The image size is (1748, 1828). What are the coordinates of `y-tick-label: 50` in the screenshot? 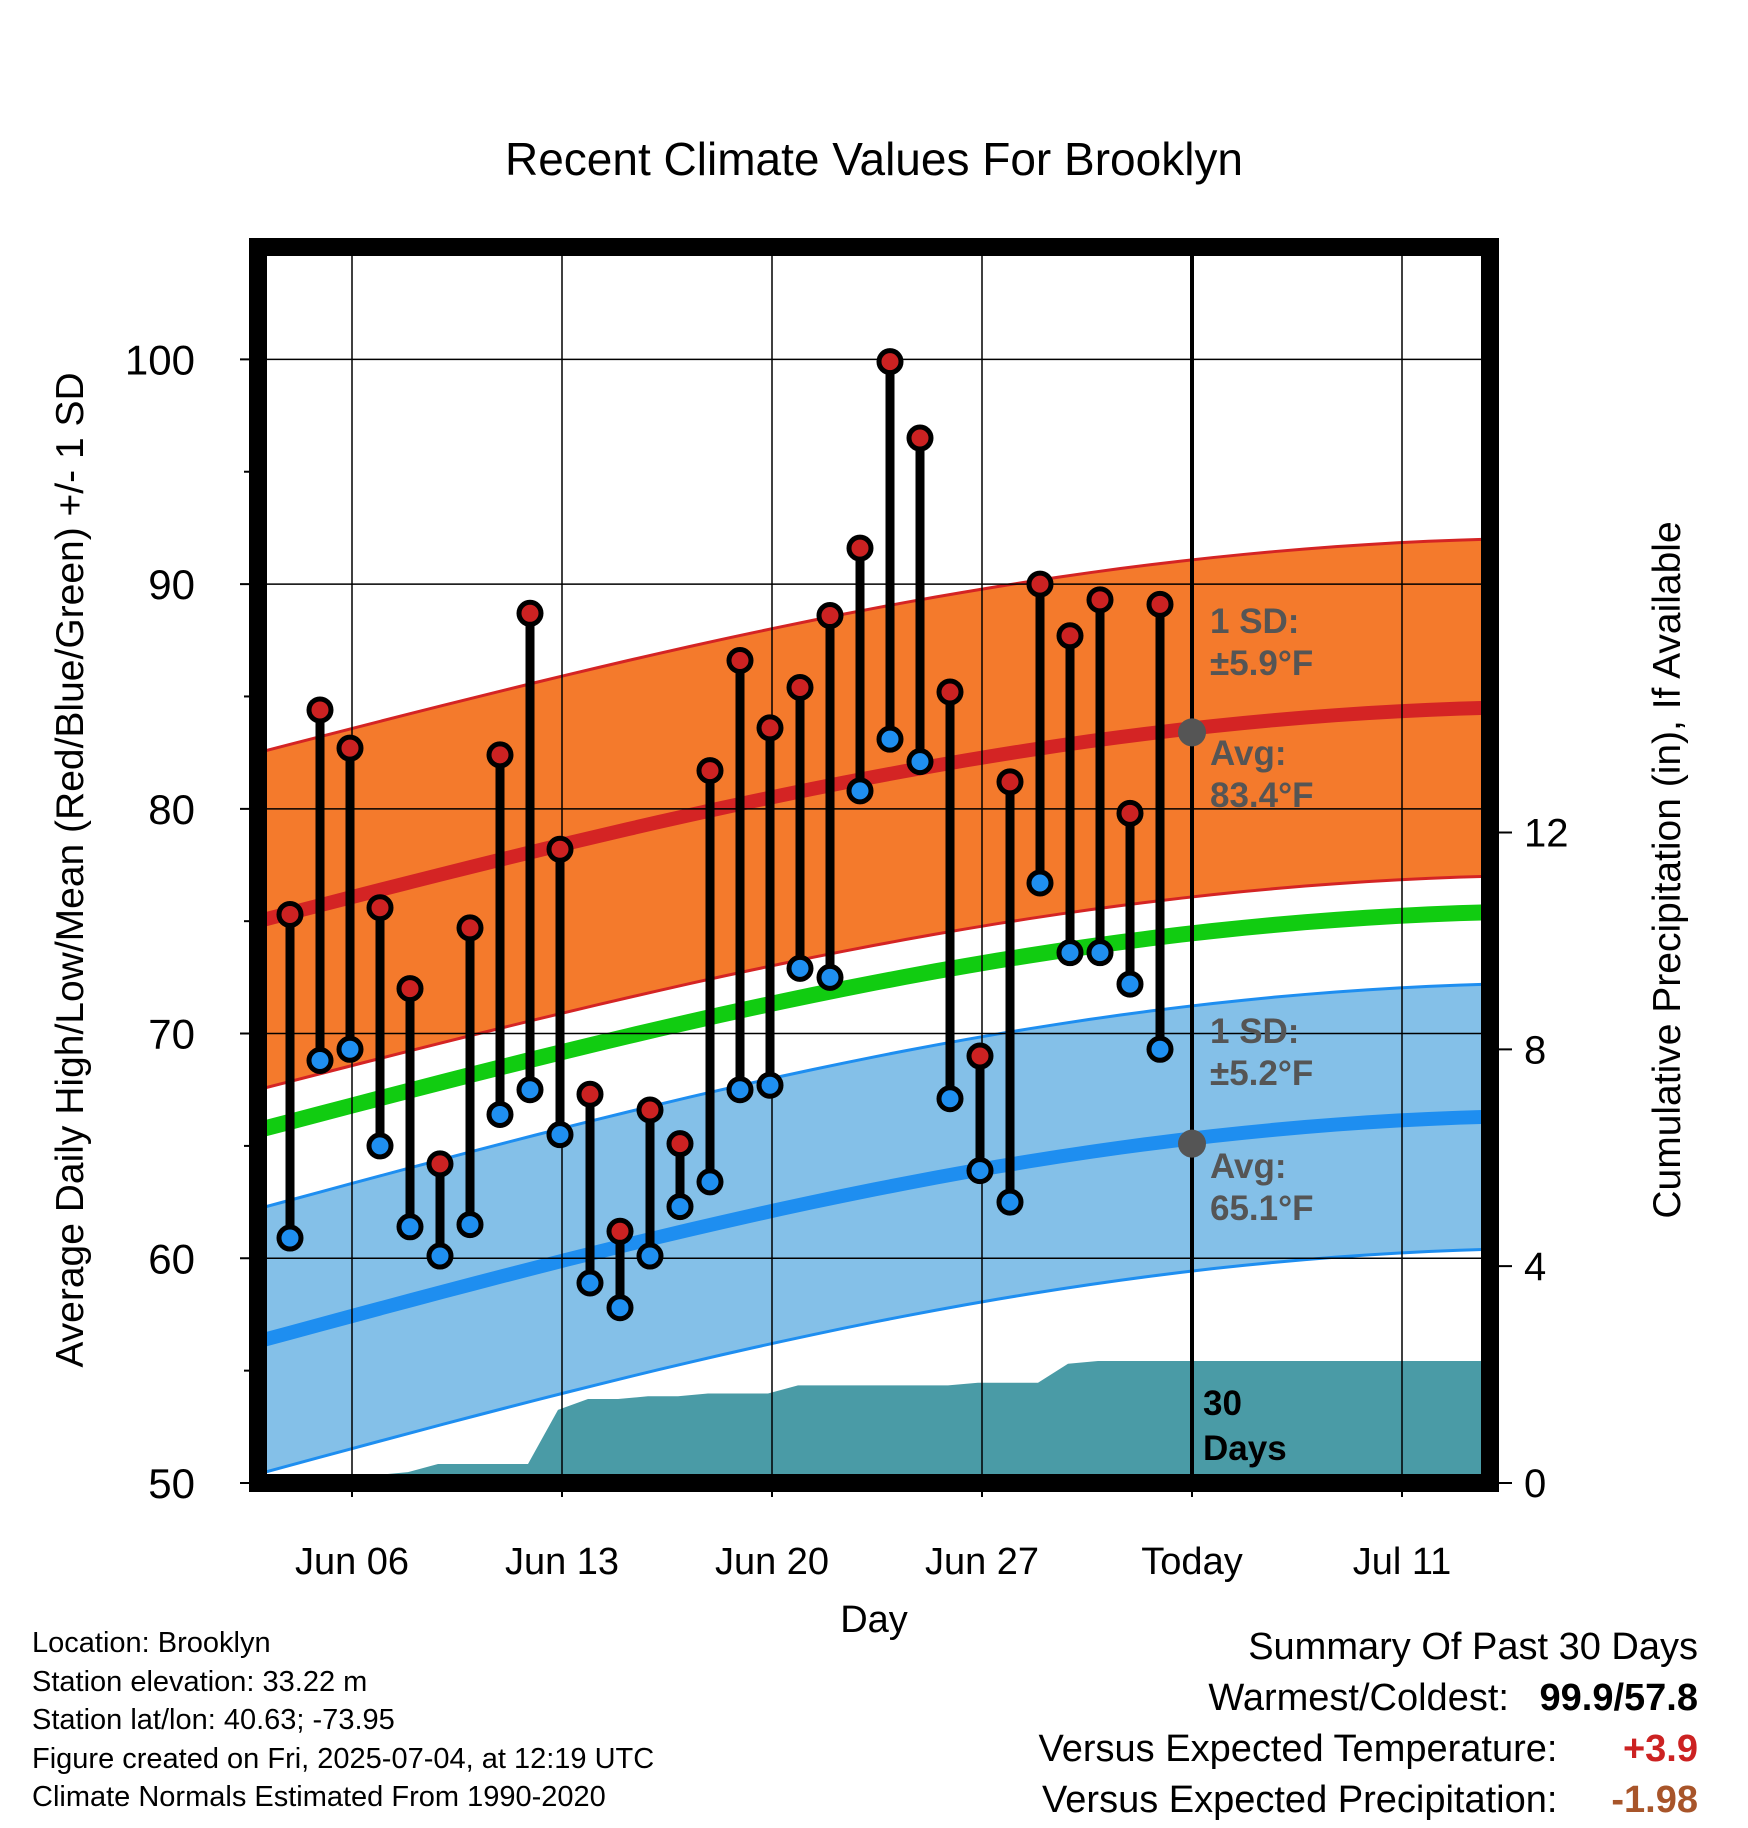 It's located at (171, 1483).